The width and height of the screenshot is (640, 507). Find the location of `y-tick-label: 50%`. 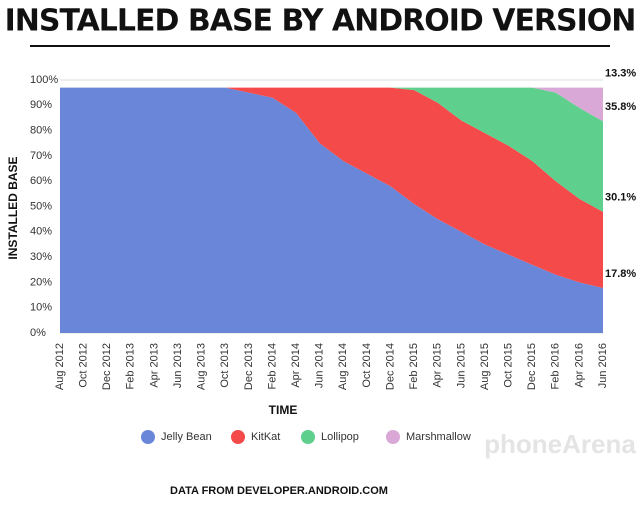

y-tick-label: 50% is located at coordinates (41, 206).